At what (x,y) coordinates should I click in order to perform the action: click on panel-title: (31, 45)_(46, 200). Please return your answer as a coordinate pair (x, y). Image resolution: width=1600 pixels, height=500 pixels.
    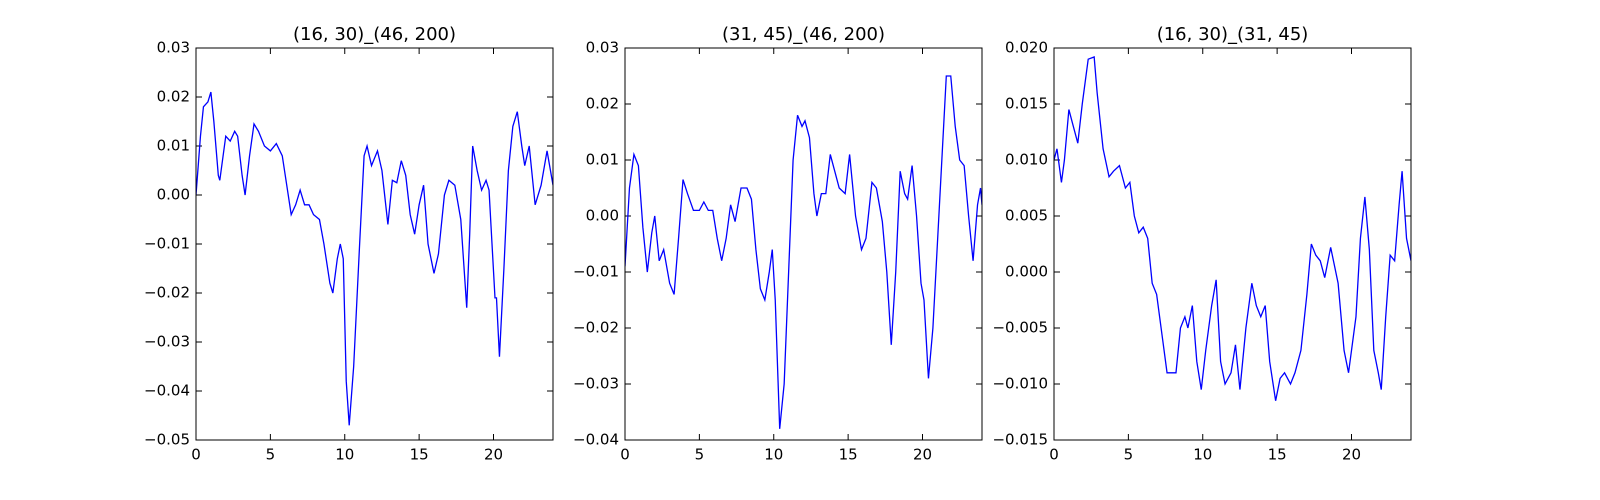
    Looking at the image, I should click on (803, 34).